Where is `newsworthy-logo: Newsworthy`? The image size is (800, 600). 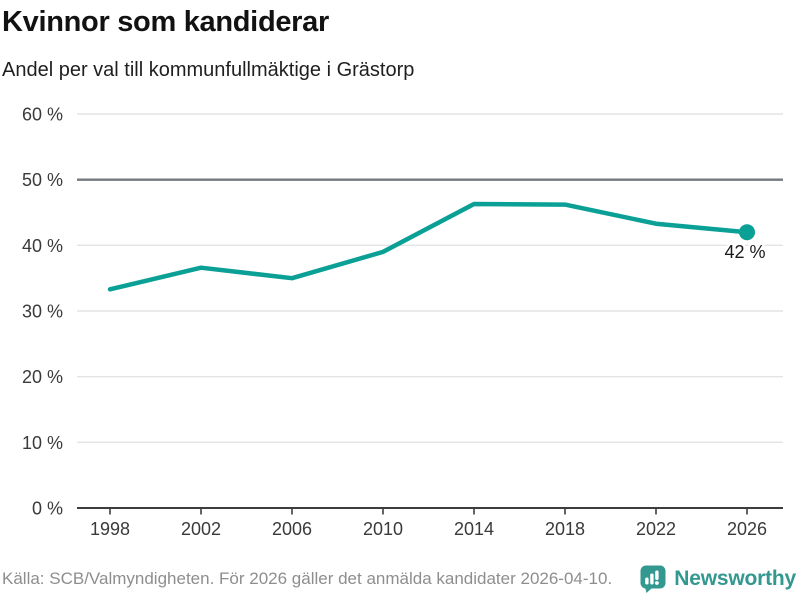
newsworthy-logo: Newsworthy is located at coordinates (718, 579).